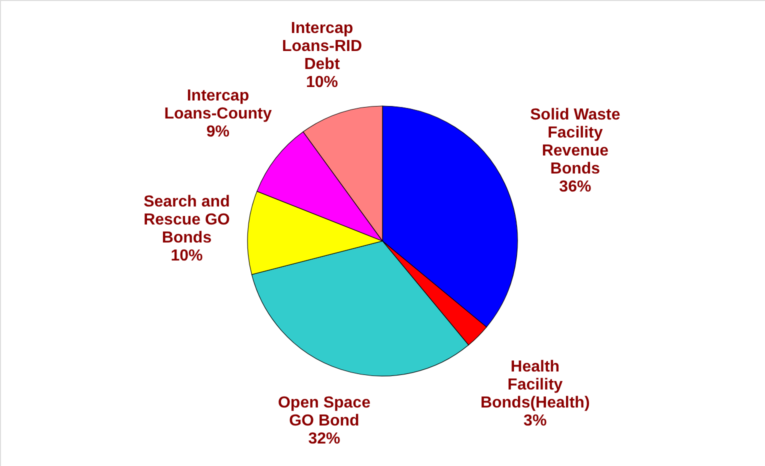 The image size is (765, 466). What do you see at coordinates (322, 46) in the screenshot?
I see `slice-label: Intercap Loans-RID Debt` at bounding box center [322, 46].